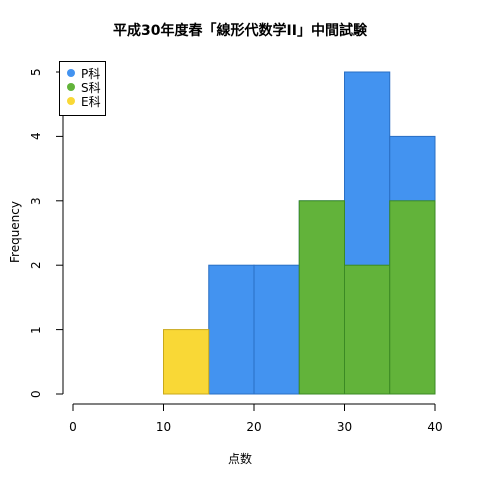 Image resolution: width=480 pixels, height=480 pixels. I want to click on bar-series0-bin4, so click(276, 329).